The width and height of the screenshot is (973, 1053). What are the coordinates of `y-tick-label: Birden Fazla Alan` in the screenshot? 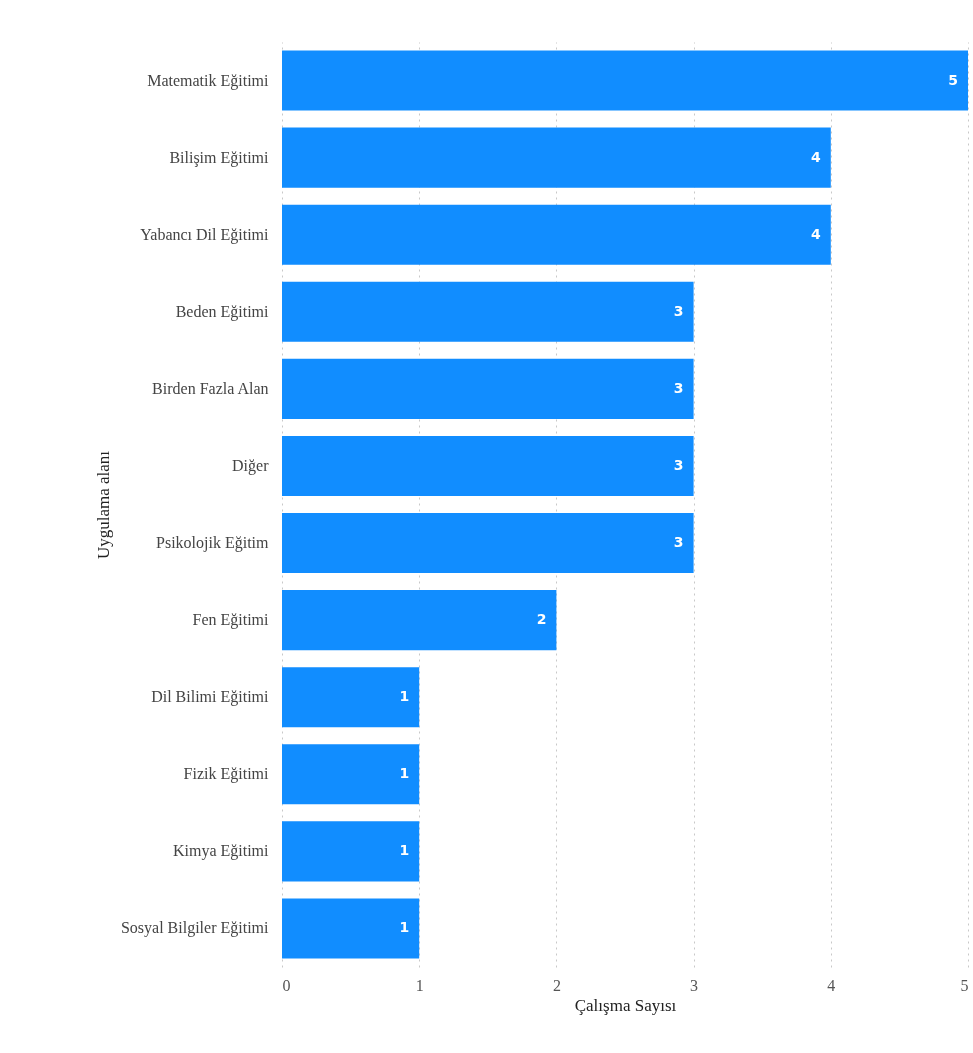 It's located at (210, 388).